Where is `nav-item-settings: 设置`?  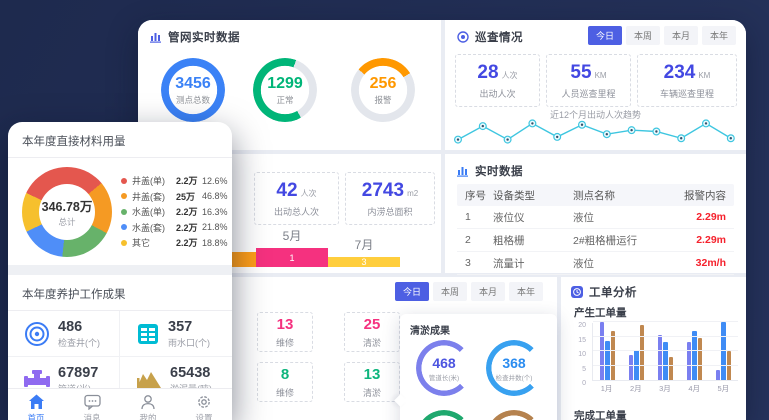
nav-item-settings: 设置 is located at coordinates (204, 404).